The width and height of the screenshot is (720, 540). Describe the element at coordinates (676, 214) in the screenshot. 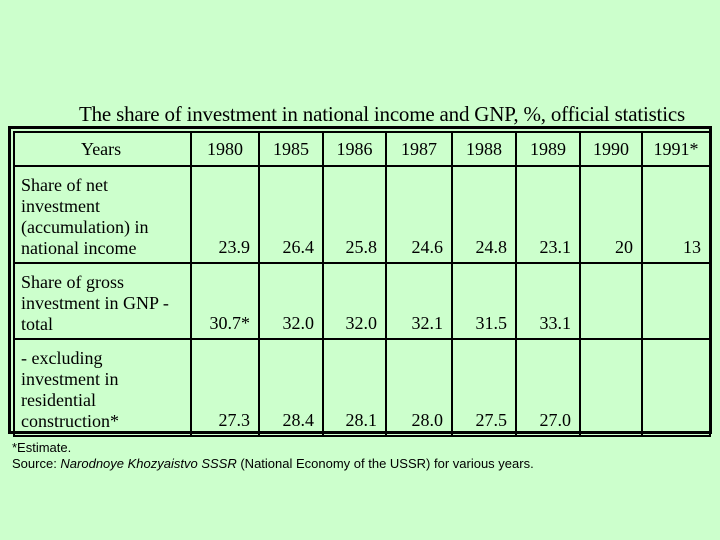

I see `table-cell: 13` at that location.